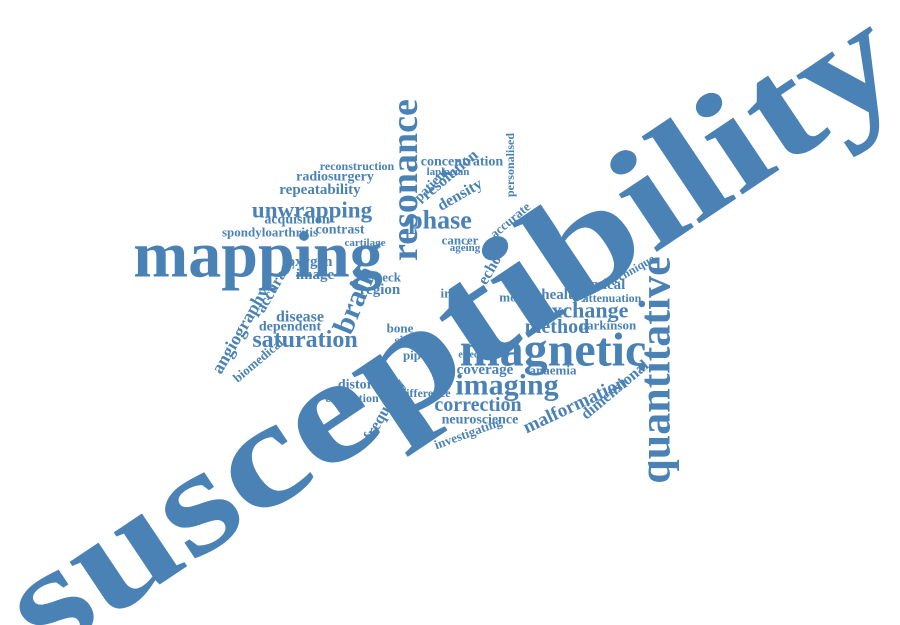 This screenshot has height=625, width=900. Describe the element at coordinates (365, 243) in the screenshot. I see `word: cartilage` at that location.